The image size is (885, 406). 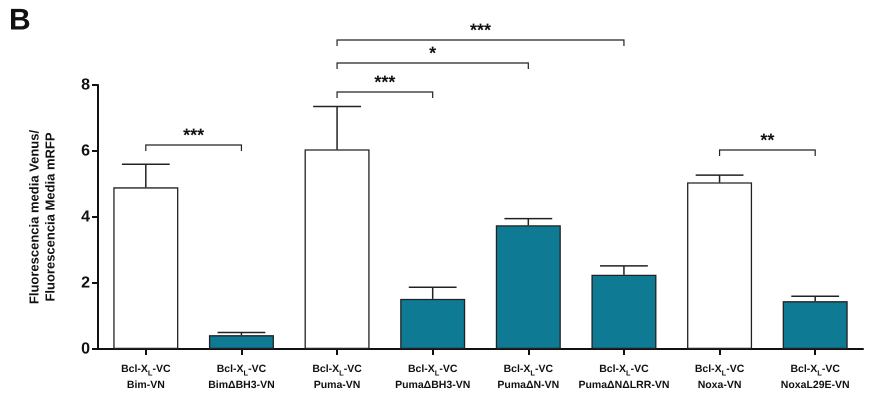 What do you see at coordinates (42, 217) in the screenshot?
I see `y-axis-title: Fluorescencia media Venus/ Fluorescencia Media mRFP` at bounding box center [42, 217].